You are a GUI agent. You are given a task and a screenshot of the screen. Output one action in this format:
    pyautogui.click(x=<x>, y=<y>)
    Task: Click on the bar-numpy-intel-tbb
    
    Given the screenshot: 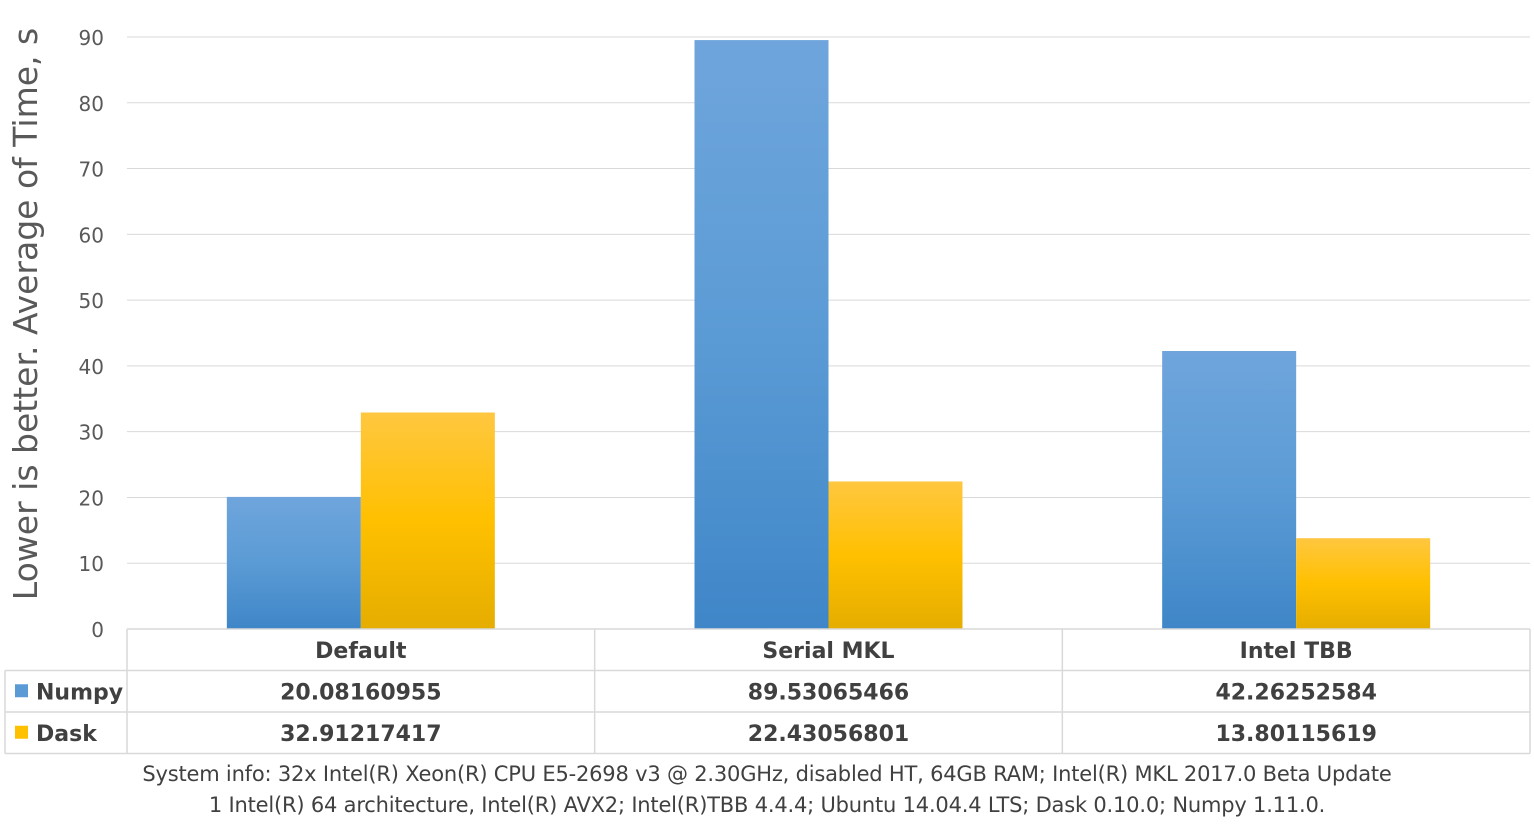 What is the action you would take?
    pyautogui.click(x=1229, y=490)
    